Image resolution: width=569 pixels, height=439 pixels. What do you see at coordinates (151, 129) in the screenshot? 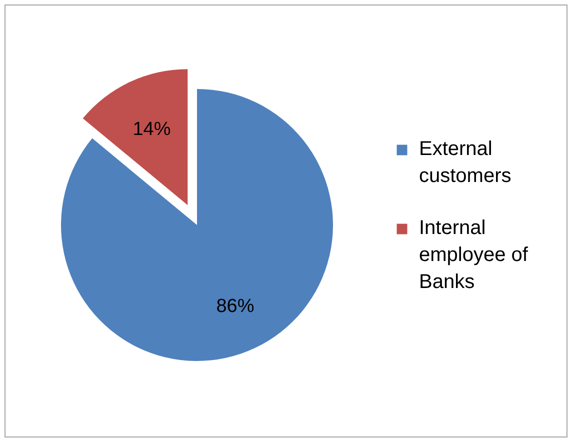
I see `data-label: 14%` at bounding box center [151, 129].